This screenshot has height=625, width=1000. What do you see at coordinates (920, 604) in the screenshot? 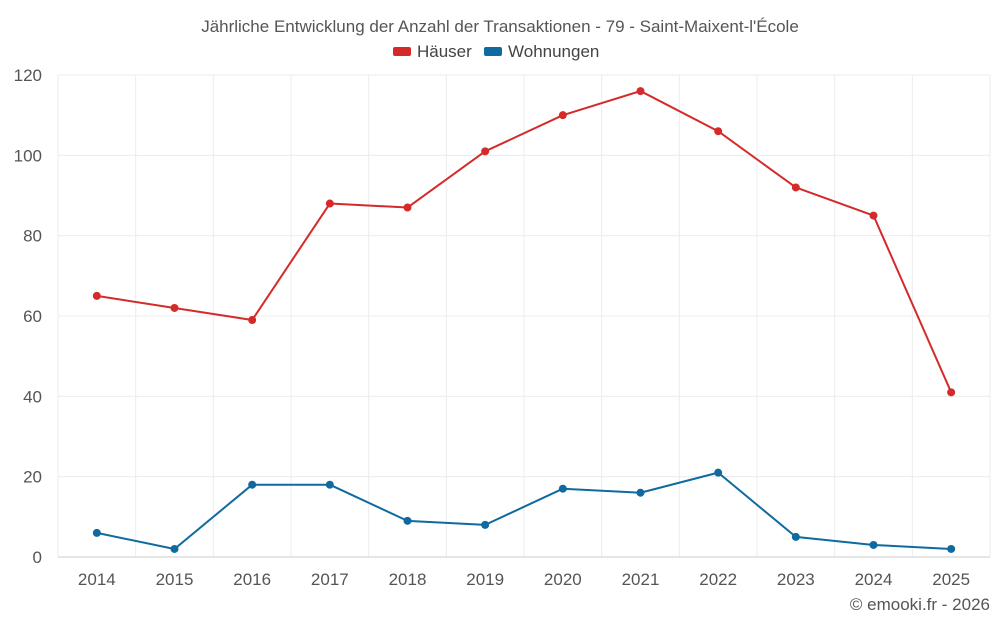
I see `footer-credit: © emooki.fr - 2026` at bounding box center [920, 604].